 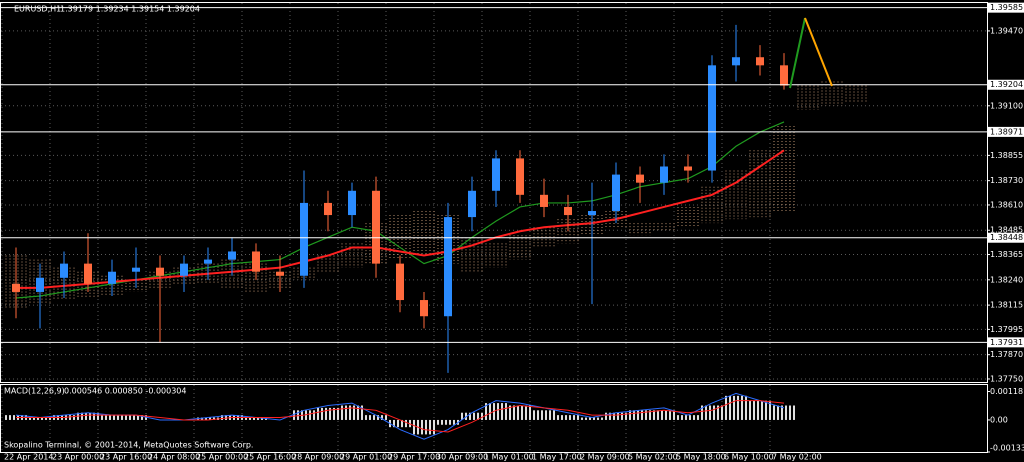 I want to click on x-tick-label: 25 Apr 00:00, so click(x=222, y=457).